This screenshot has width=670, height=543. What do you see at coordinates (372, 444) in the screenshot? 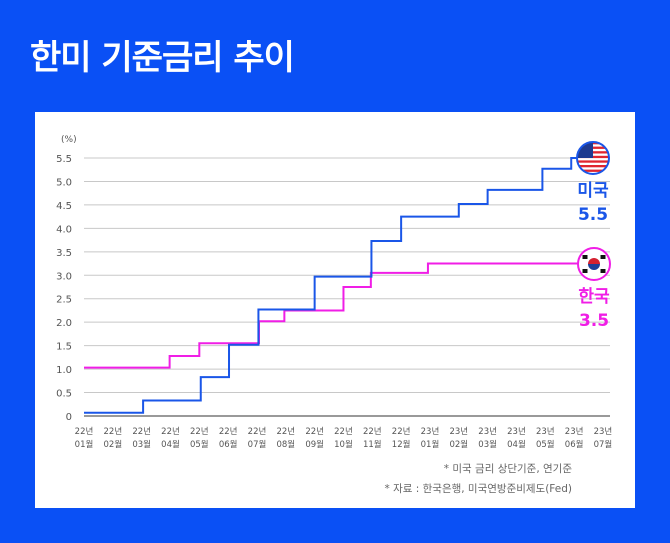
I see `x-tick-label-month: 11월` at bounding box center [372, 444].